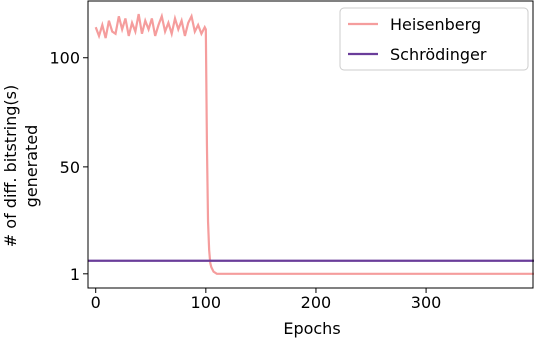  I want to click on y-tick-label: 1, so click(75, 274).